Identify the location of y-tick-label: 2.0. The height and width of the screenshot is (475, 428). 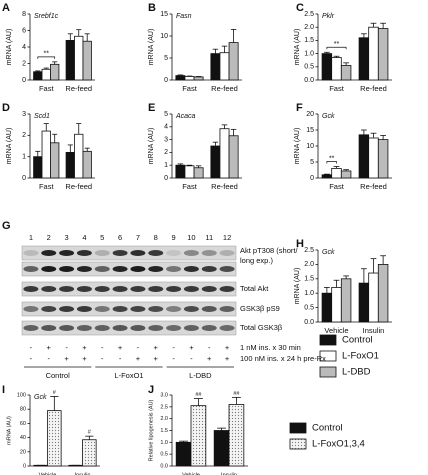
(309, 27).